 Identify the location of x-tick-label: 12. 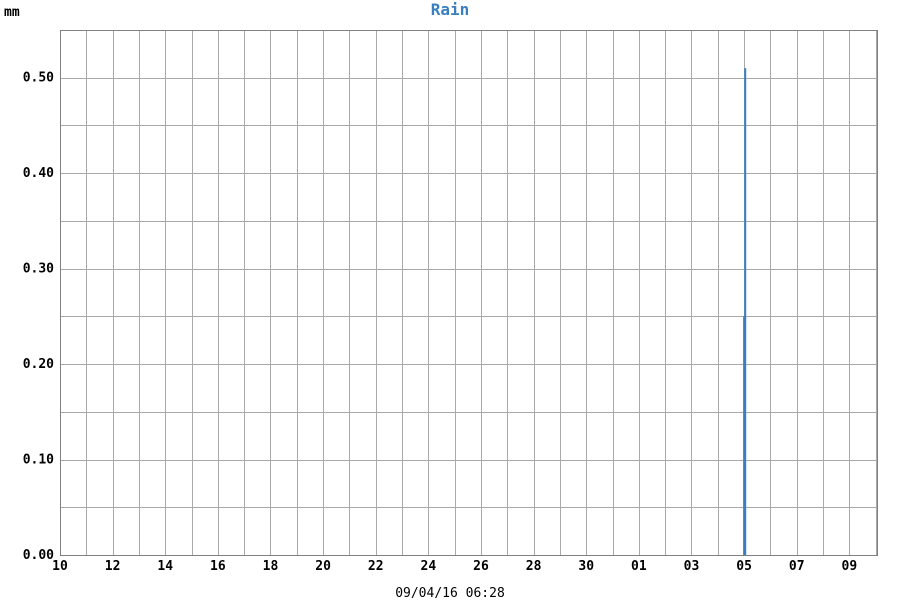
(113, 566).